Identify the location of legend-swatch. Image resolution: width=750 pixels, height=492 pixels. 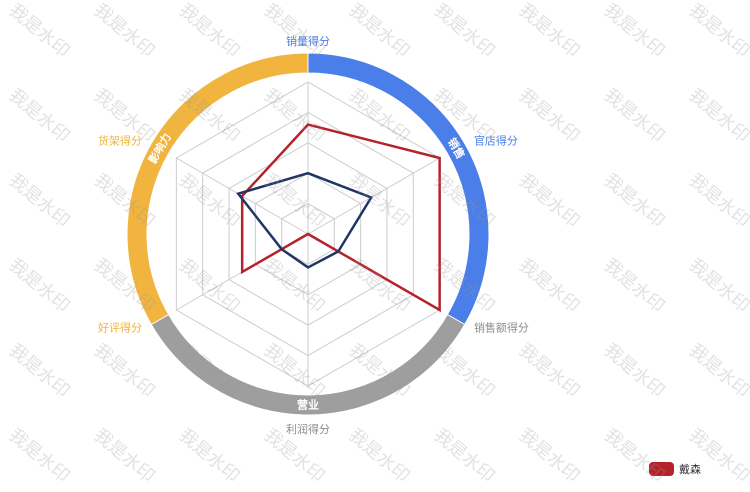
(661, 469).